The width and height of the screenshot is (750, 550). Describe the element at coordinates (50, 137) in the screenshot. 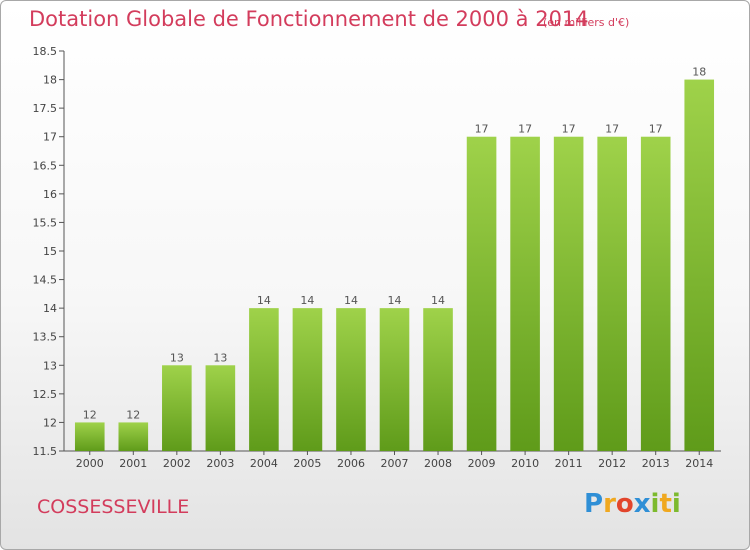

I see `y-tick-label: 17` at that location.